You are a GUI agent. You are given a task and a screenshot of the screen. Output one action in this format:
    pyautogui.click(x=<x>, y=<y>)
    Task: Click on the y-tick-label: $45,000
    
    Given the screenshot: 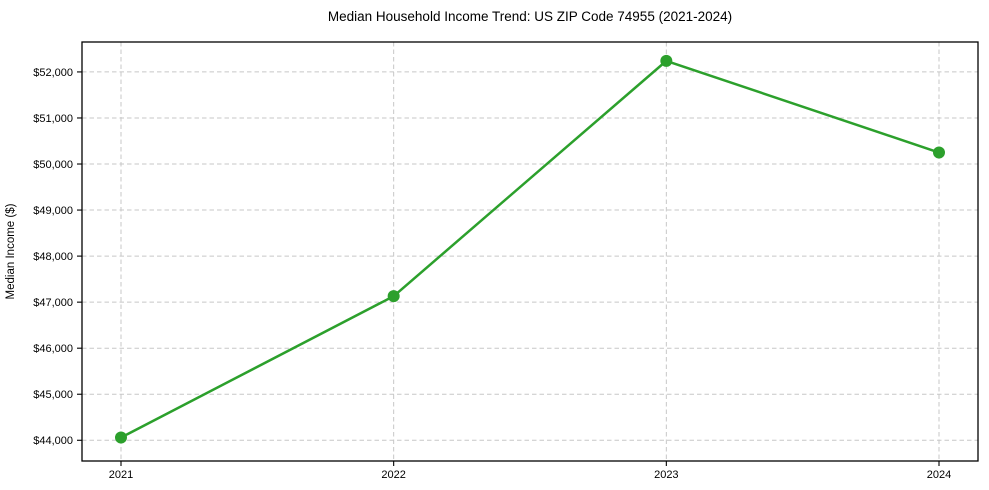 What is the action you would take?
    pyautogui.click(x=53, y=395)
    